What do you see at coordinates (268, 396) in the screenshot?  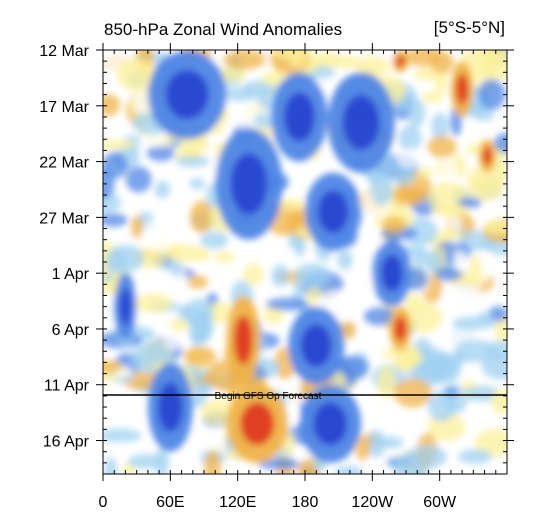 I see `forecast-label: Begin GFS Op Forecast` at bounding box center [268, 396].